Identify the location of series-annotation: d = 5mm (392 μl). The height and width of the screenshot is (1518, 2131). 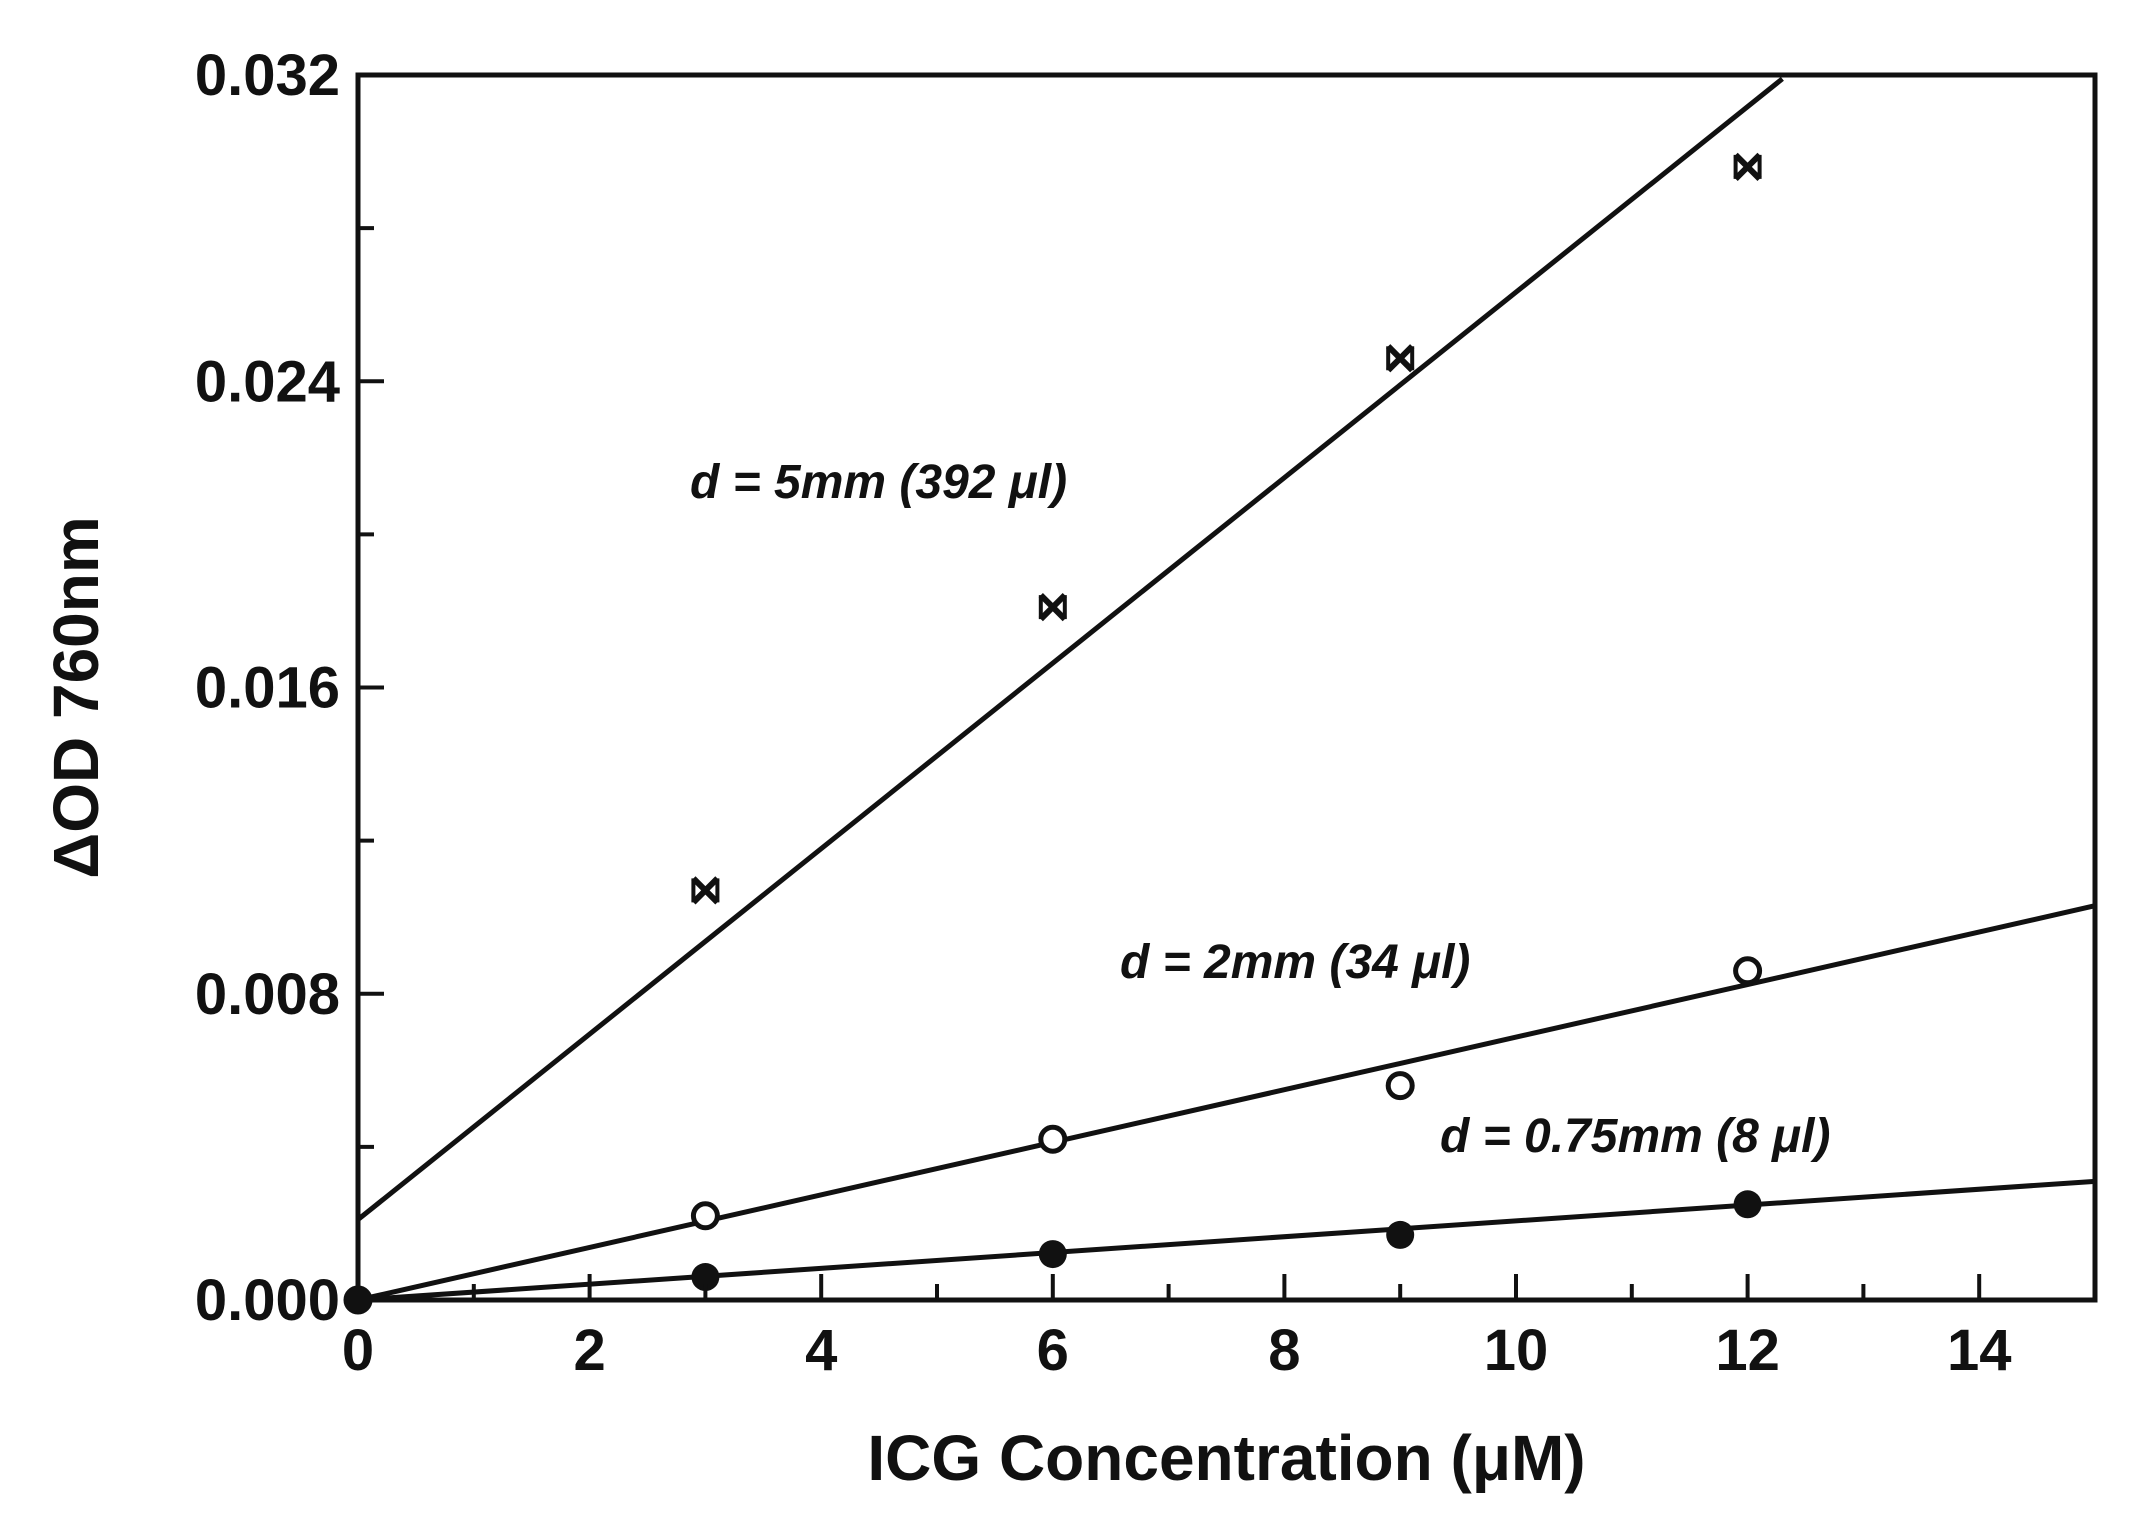
(878, 482).